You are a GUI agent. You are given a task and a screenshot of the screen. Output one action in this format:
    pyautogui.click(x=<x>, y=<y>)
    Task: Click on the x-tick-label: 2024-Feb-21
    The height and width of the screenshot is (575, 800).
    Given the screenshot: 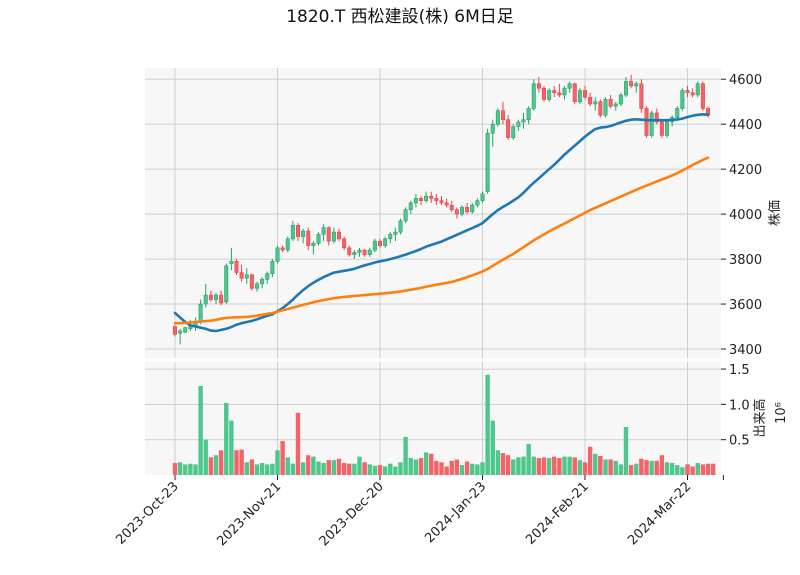 What is the action you would take?
    pyautogui.click(x=557, y=513)
    